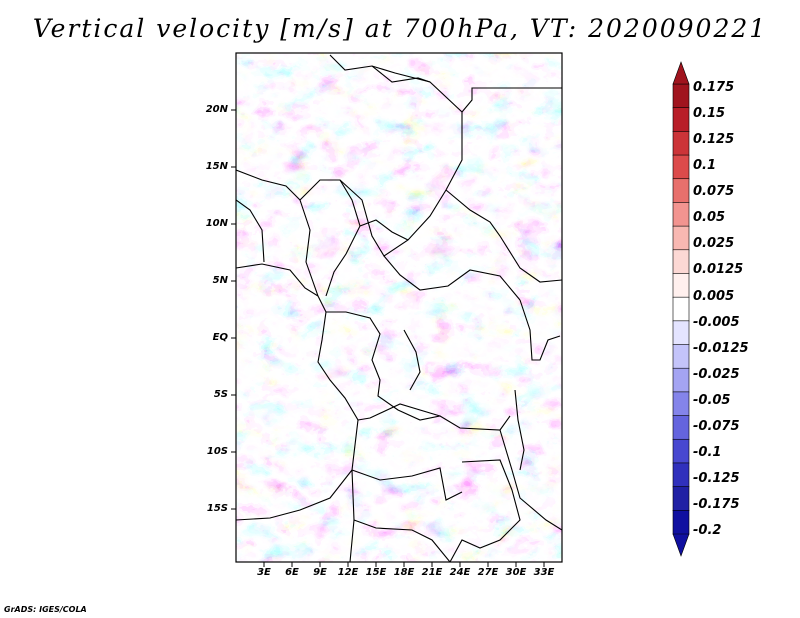 The width and height of the screenshot is (800, 618). I want to click on lon-label: 12E, so click(348, 572).